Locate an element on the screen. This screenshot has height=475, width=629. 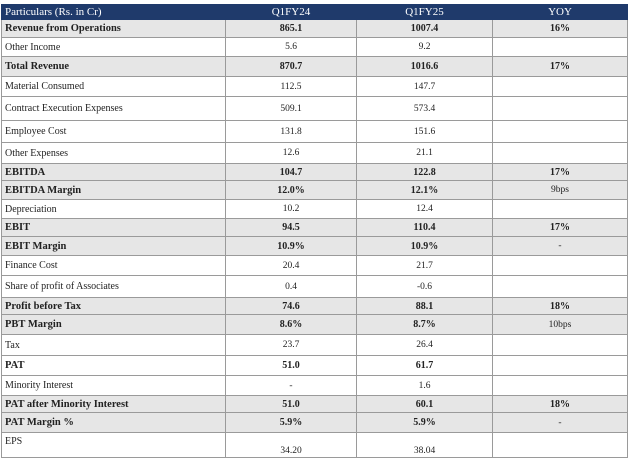
q1fy25-value: 1007.4 is located at coordinates (424, 28).